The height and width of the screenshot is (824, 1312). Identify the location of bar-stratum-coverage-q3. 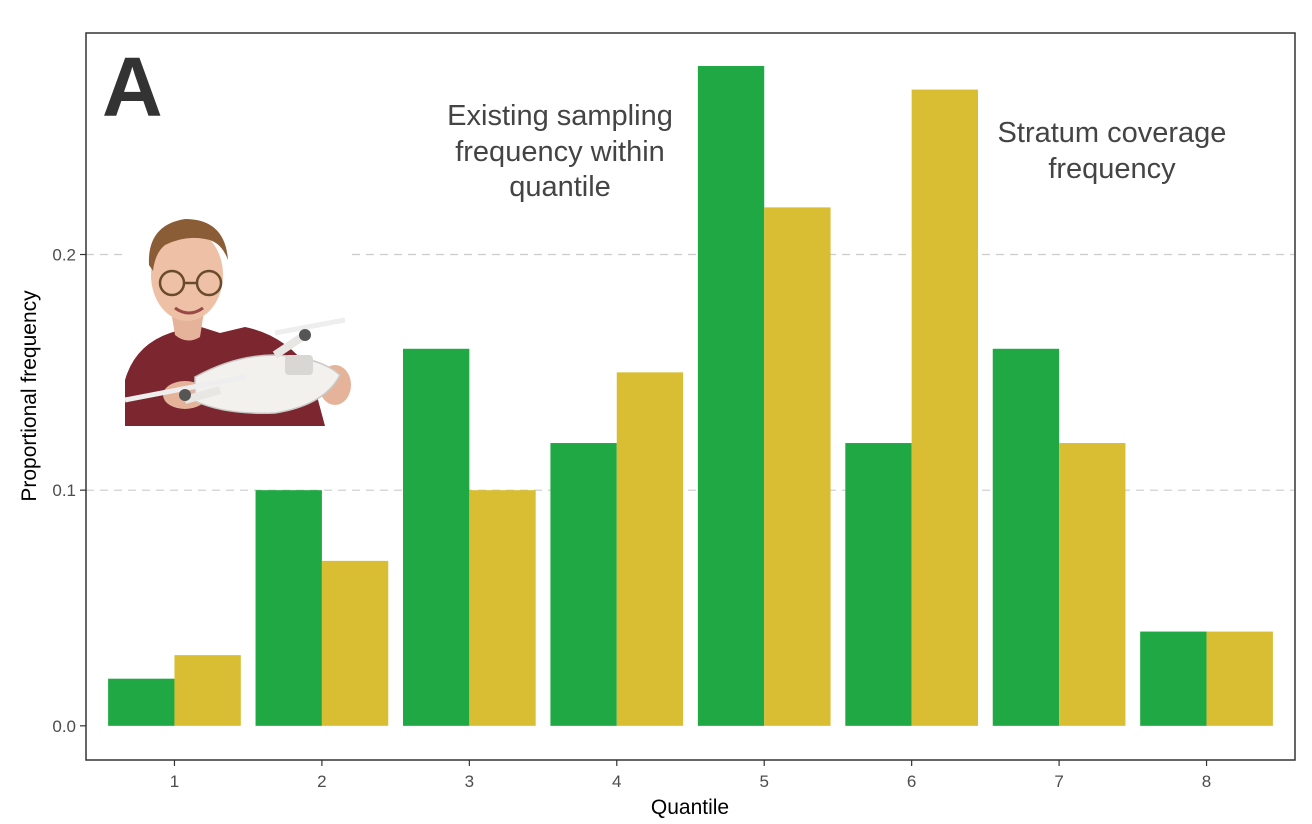
(502, 608).